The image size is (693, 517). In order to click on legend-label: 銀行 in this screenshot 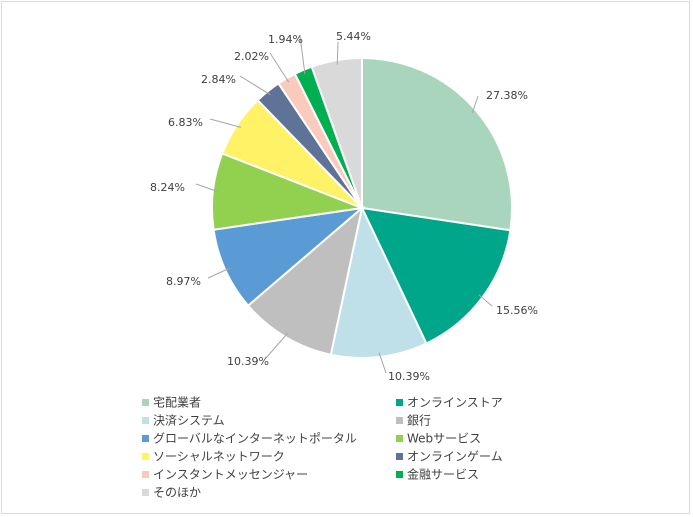, I will do `click(419, 421)`.